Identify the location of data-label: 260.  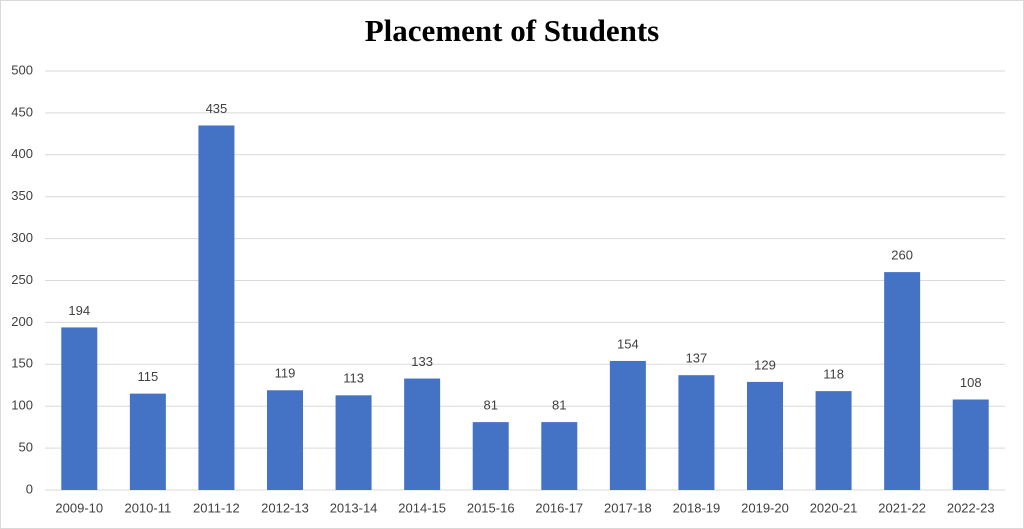
(902, 255).